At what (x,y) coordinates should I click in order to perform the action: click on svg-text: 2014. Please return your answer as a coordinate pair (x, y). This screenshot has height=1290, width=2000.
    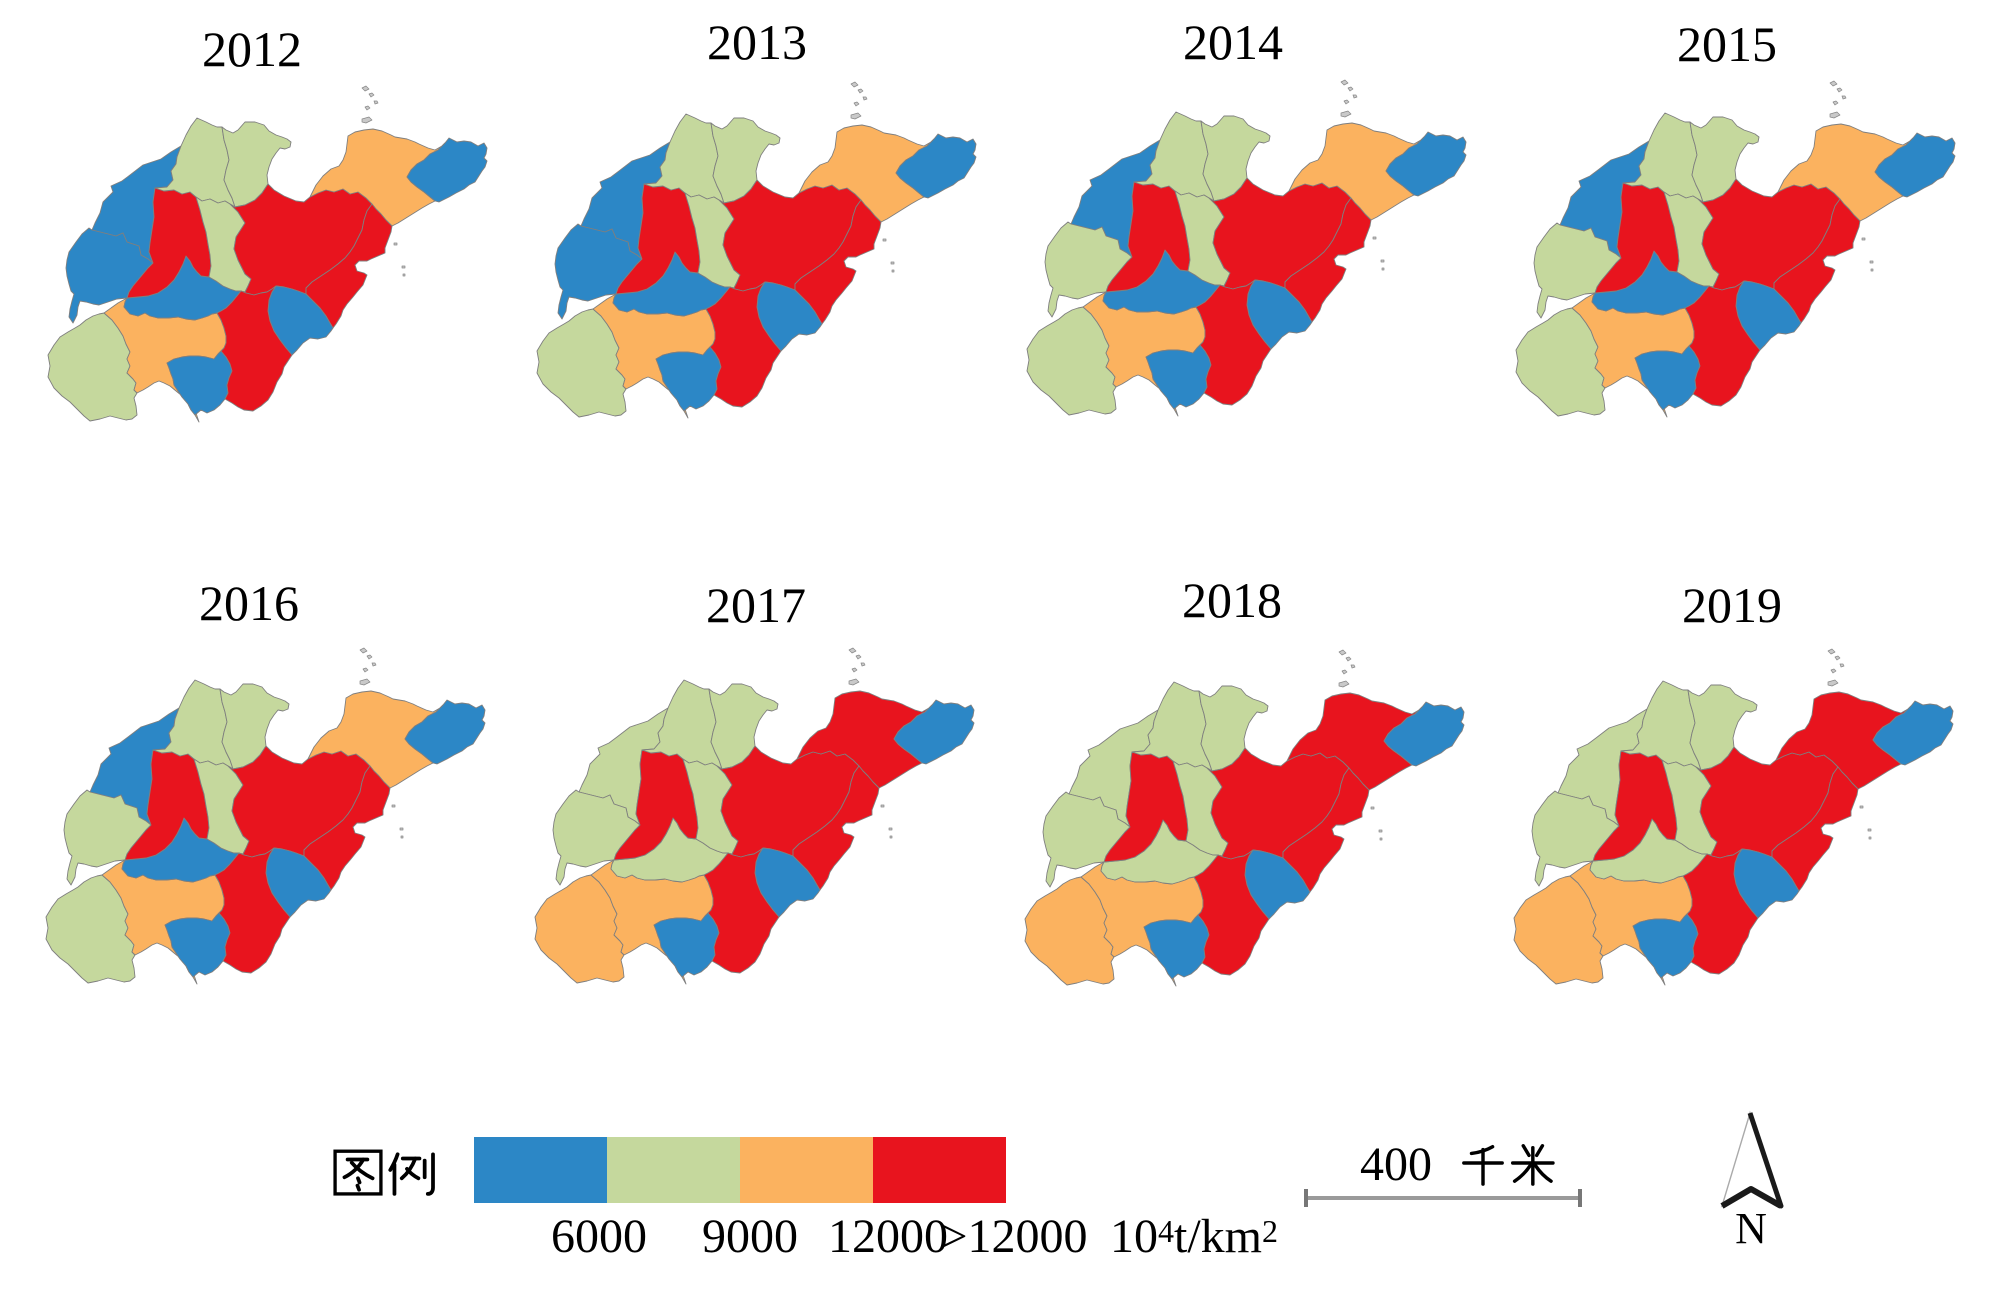
    Looking at the image, I should click on (1233, 42).